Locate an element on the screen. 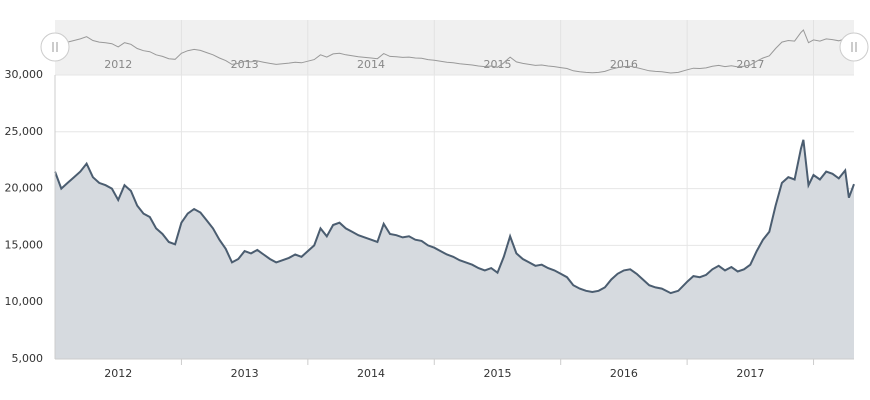 The image size is (870, 400). navigator-background is located at coordinates (454, 47).